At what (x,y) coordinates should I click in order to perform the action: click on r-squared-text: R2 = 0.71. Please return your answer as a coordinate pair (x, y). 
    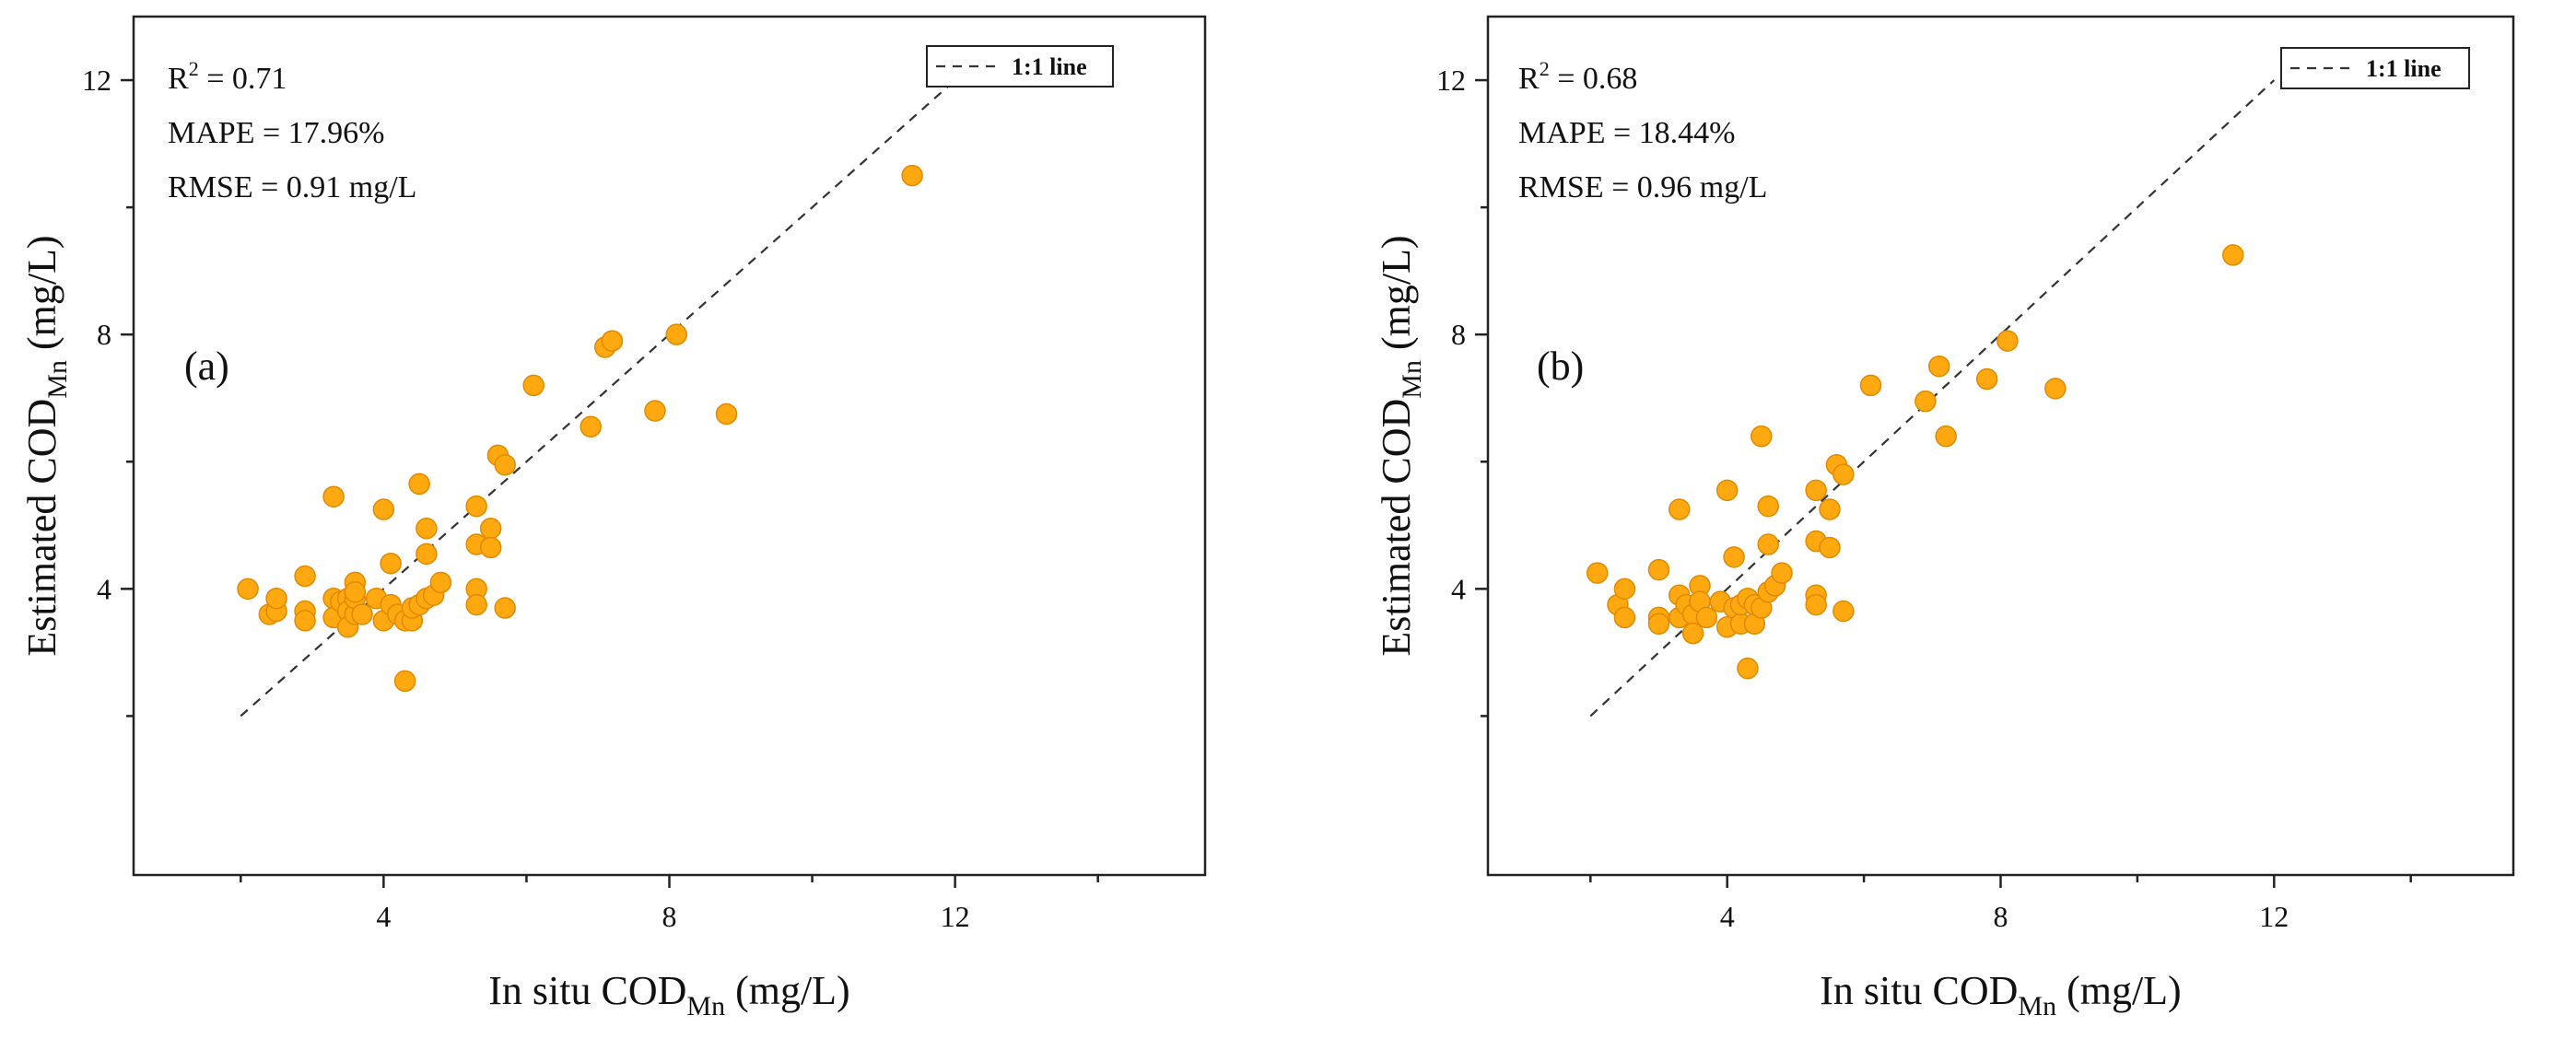
    Looking at the image, I should click on (227, 76).